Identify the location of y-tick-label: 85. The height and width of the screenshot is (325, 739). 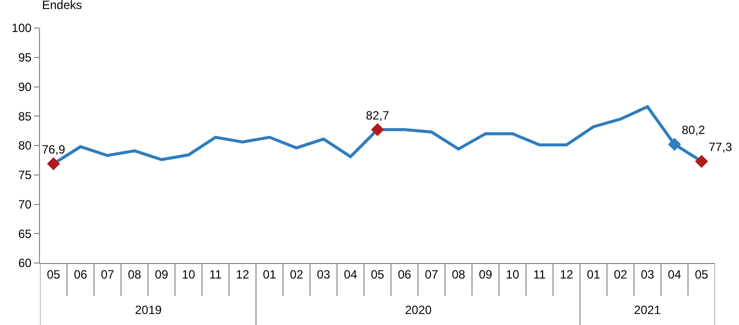
(25, 116).